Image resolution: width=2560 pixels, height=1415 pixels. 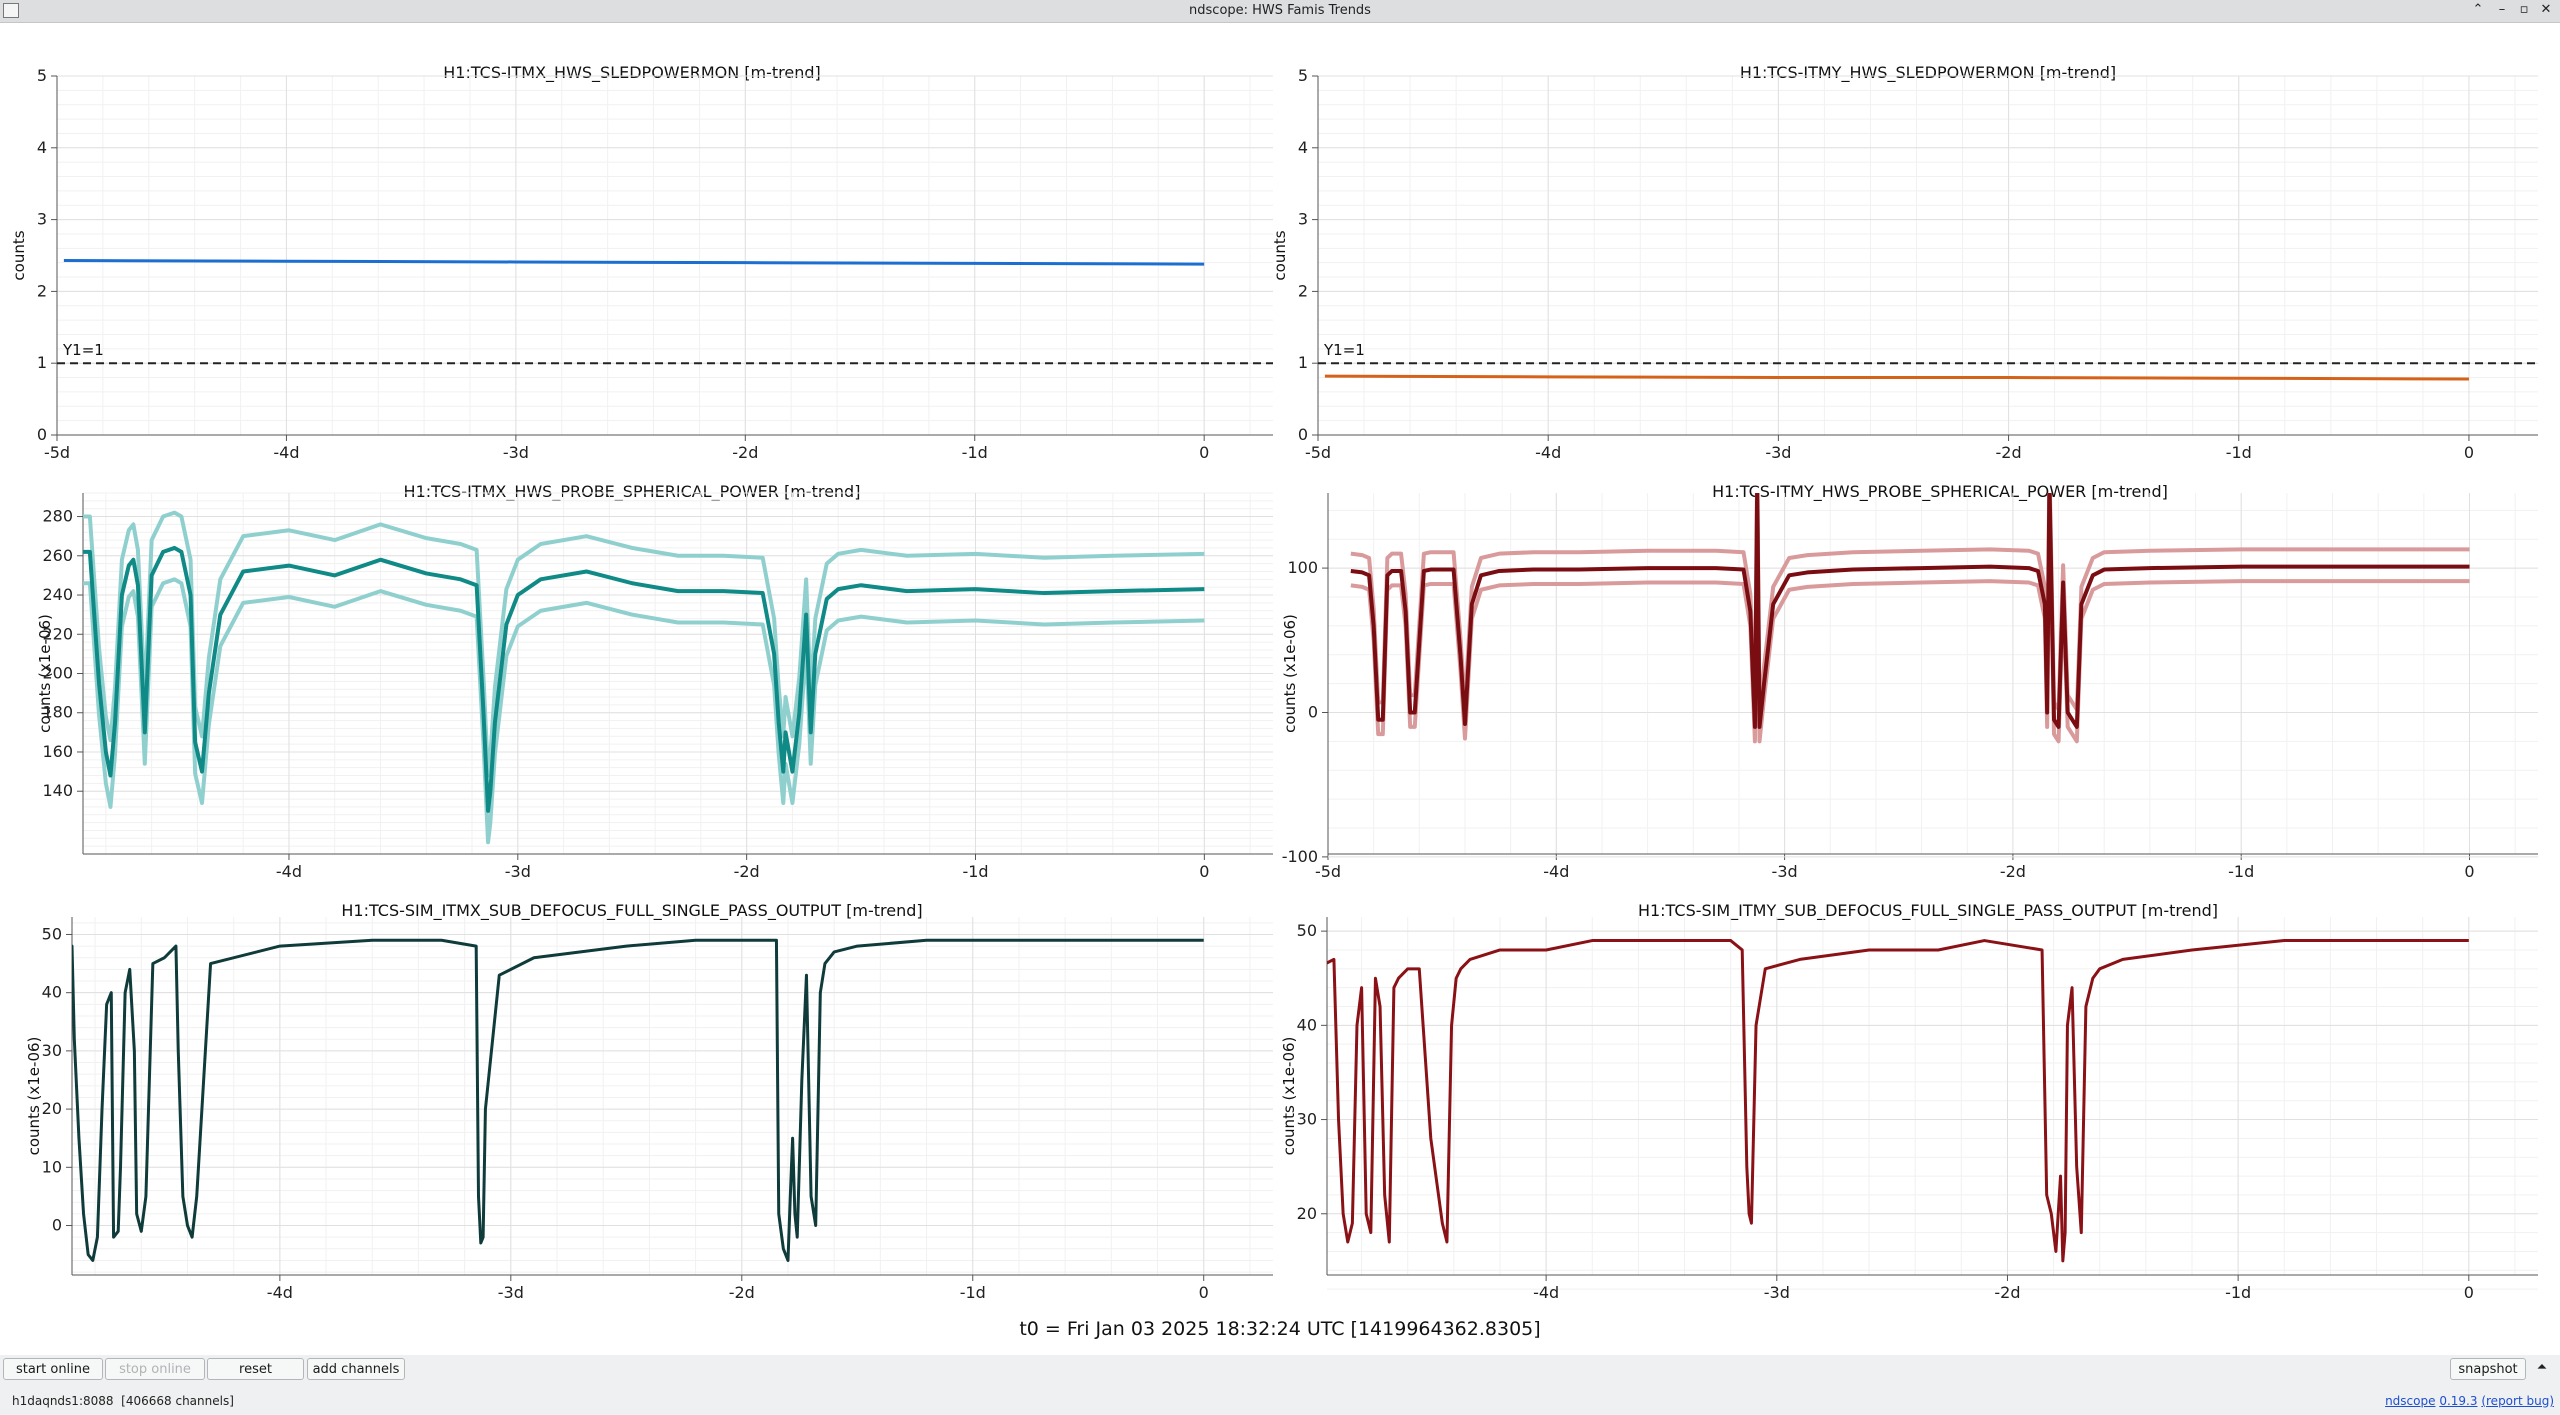 What do you see at coordinates (2546, 9) in the screenshot?
I see `close-icon: ✕` at bounding box center [2546, 9].